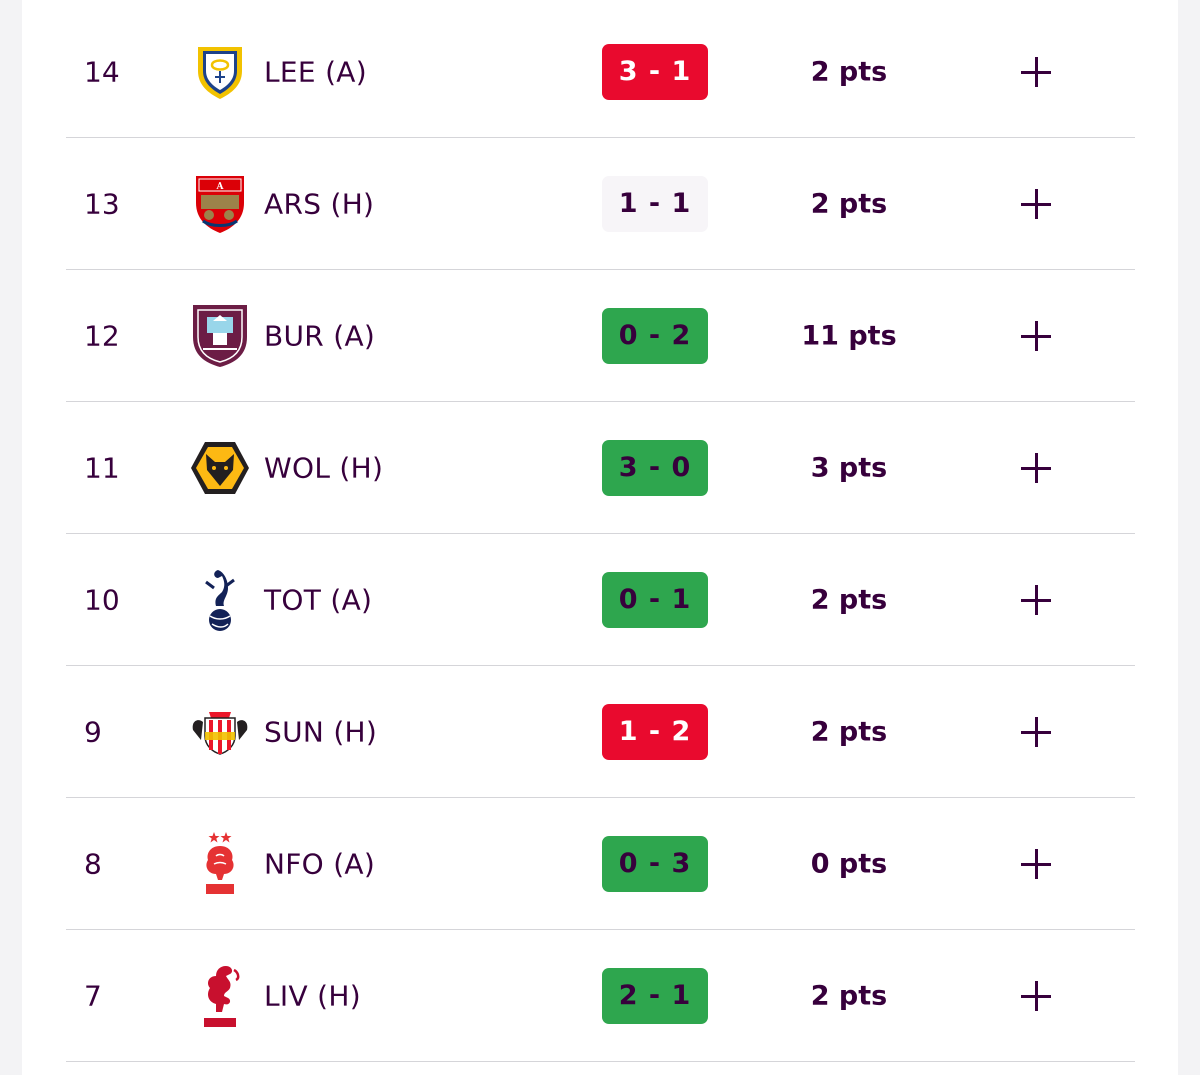  I want to click on match-score-badge: 2 - 1, so click(655, 995).